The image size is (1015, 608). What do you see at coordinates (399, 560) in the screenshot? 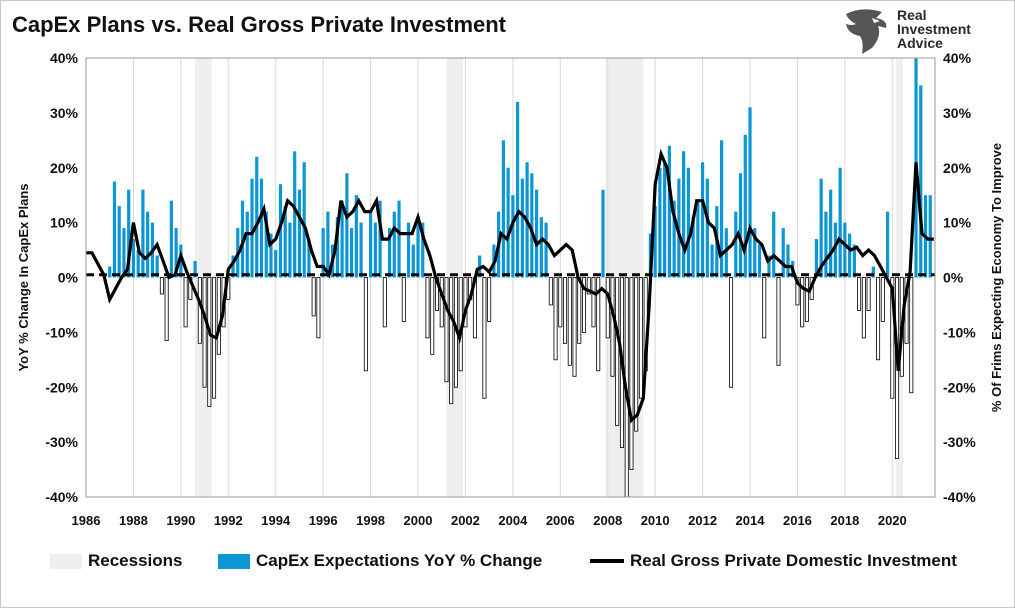
I see `legend-label-capex: CapEx Expectations YoY % Change` at bounding box center [399, 560].